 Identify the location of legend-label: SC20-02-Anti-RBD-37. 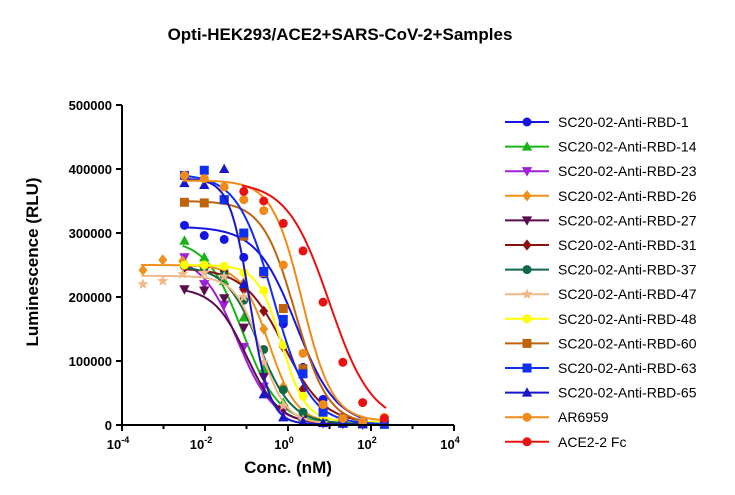
(627, 270).